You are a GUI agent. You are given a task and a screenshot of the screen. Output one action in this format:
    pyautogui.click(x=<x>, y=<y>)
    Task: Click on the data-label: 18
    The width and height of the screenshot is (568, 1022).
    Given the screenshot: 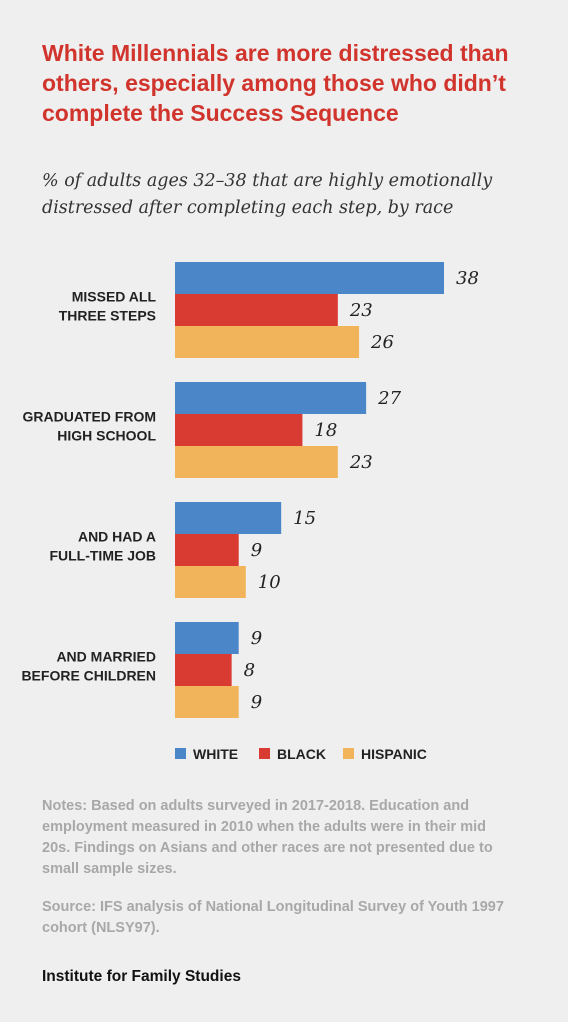 What is the action you would take?
    pyautogui.click(x=325, y=430)
    